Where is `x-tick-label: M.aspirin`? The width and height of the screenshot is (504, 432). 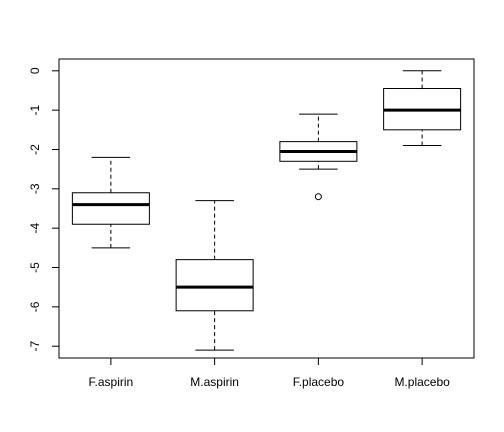 x-tick-label: M.aspirin is located at coordinates (214, 382).